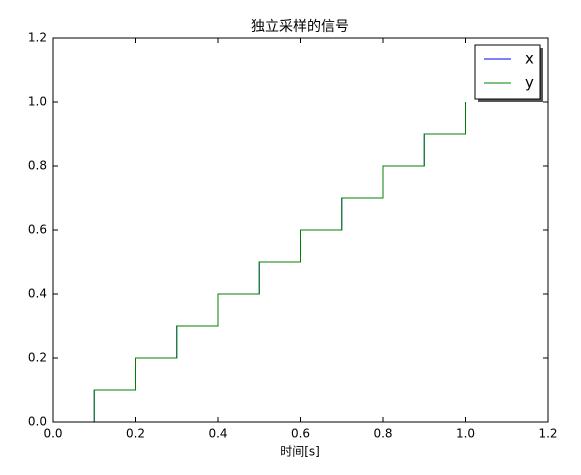 This screenshot has height=475, width=581. What do you see at coordinates (217, 434) in the screenshot?
I see `x-tick-label: 0.4` at bounding box center [217, 434].